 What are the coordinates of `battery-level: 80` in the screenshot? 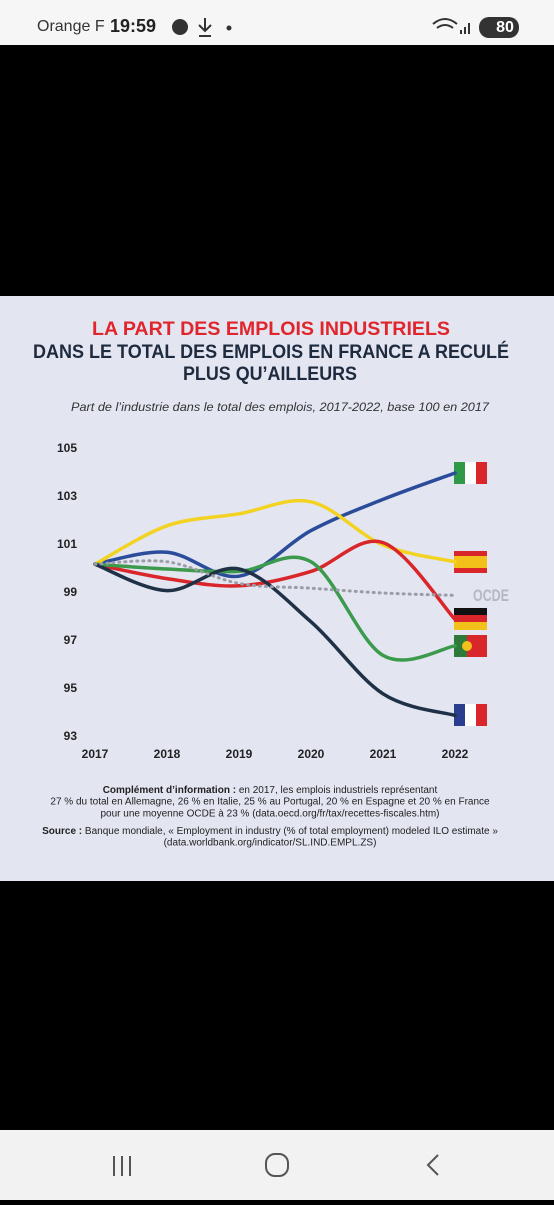 It's located at (505, 27).